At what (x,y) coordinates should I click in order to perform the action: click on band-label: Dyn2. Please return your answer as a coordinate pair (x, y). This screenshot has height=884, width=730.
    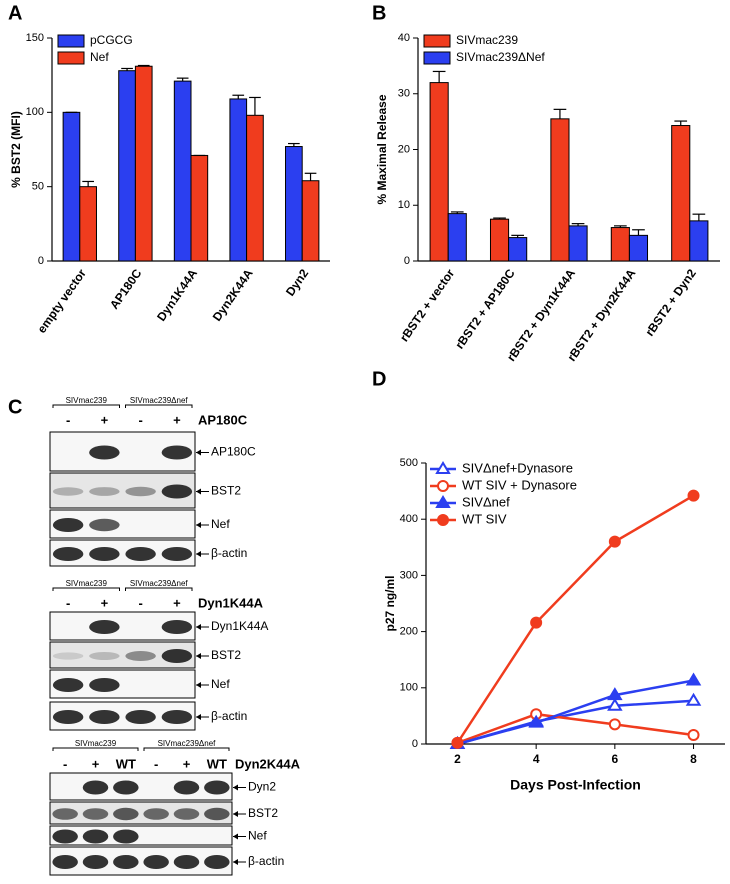
    Looking at the image, I should click on (262, 787).